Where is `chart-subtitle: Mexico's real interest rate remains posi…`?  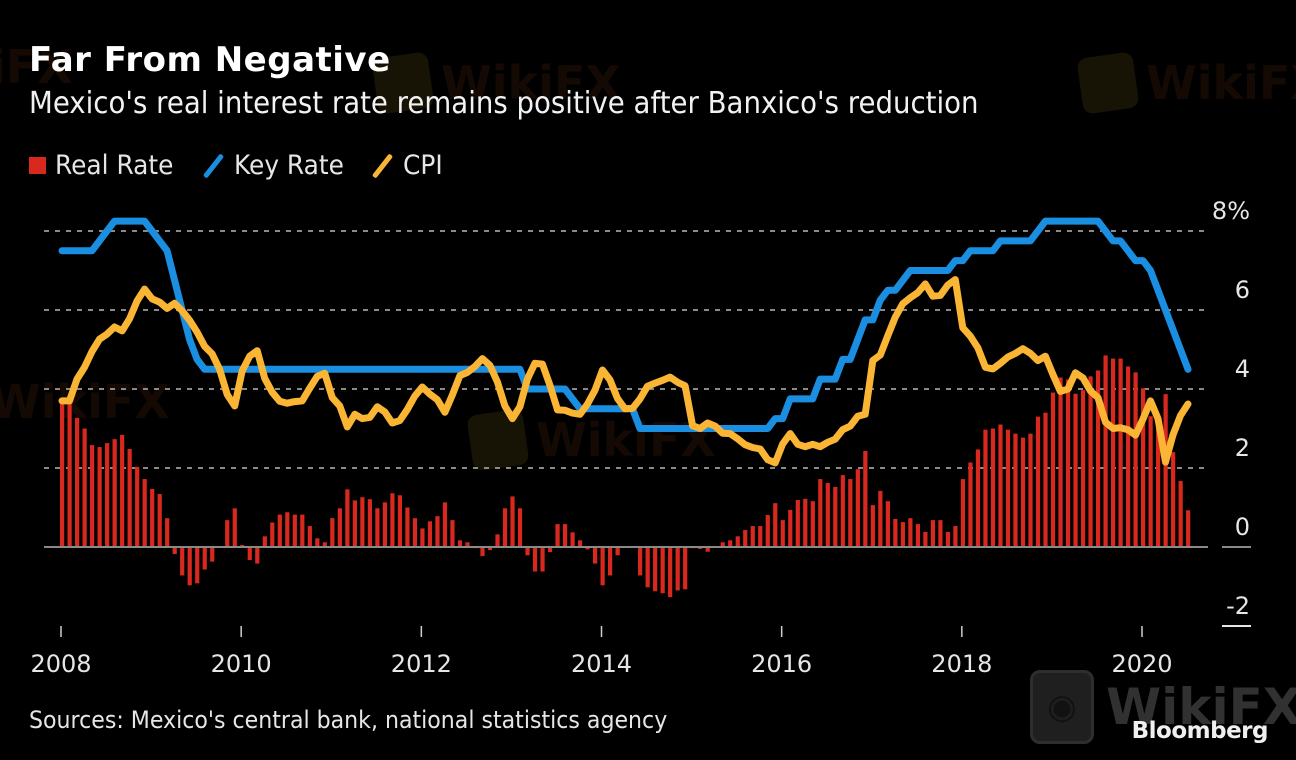 chart-subtitle: Mexico's real interest rate remains posi… is located at coordinates (504, 103).